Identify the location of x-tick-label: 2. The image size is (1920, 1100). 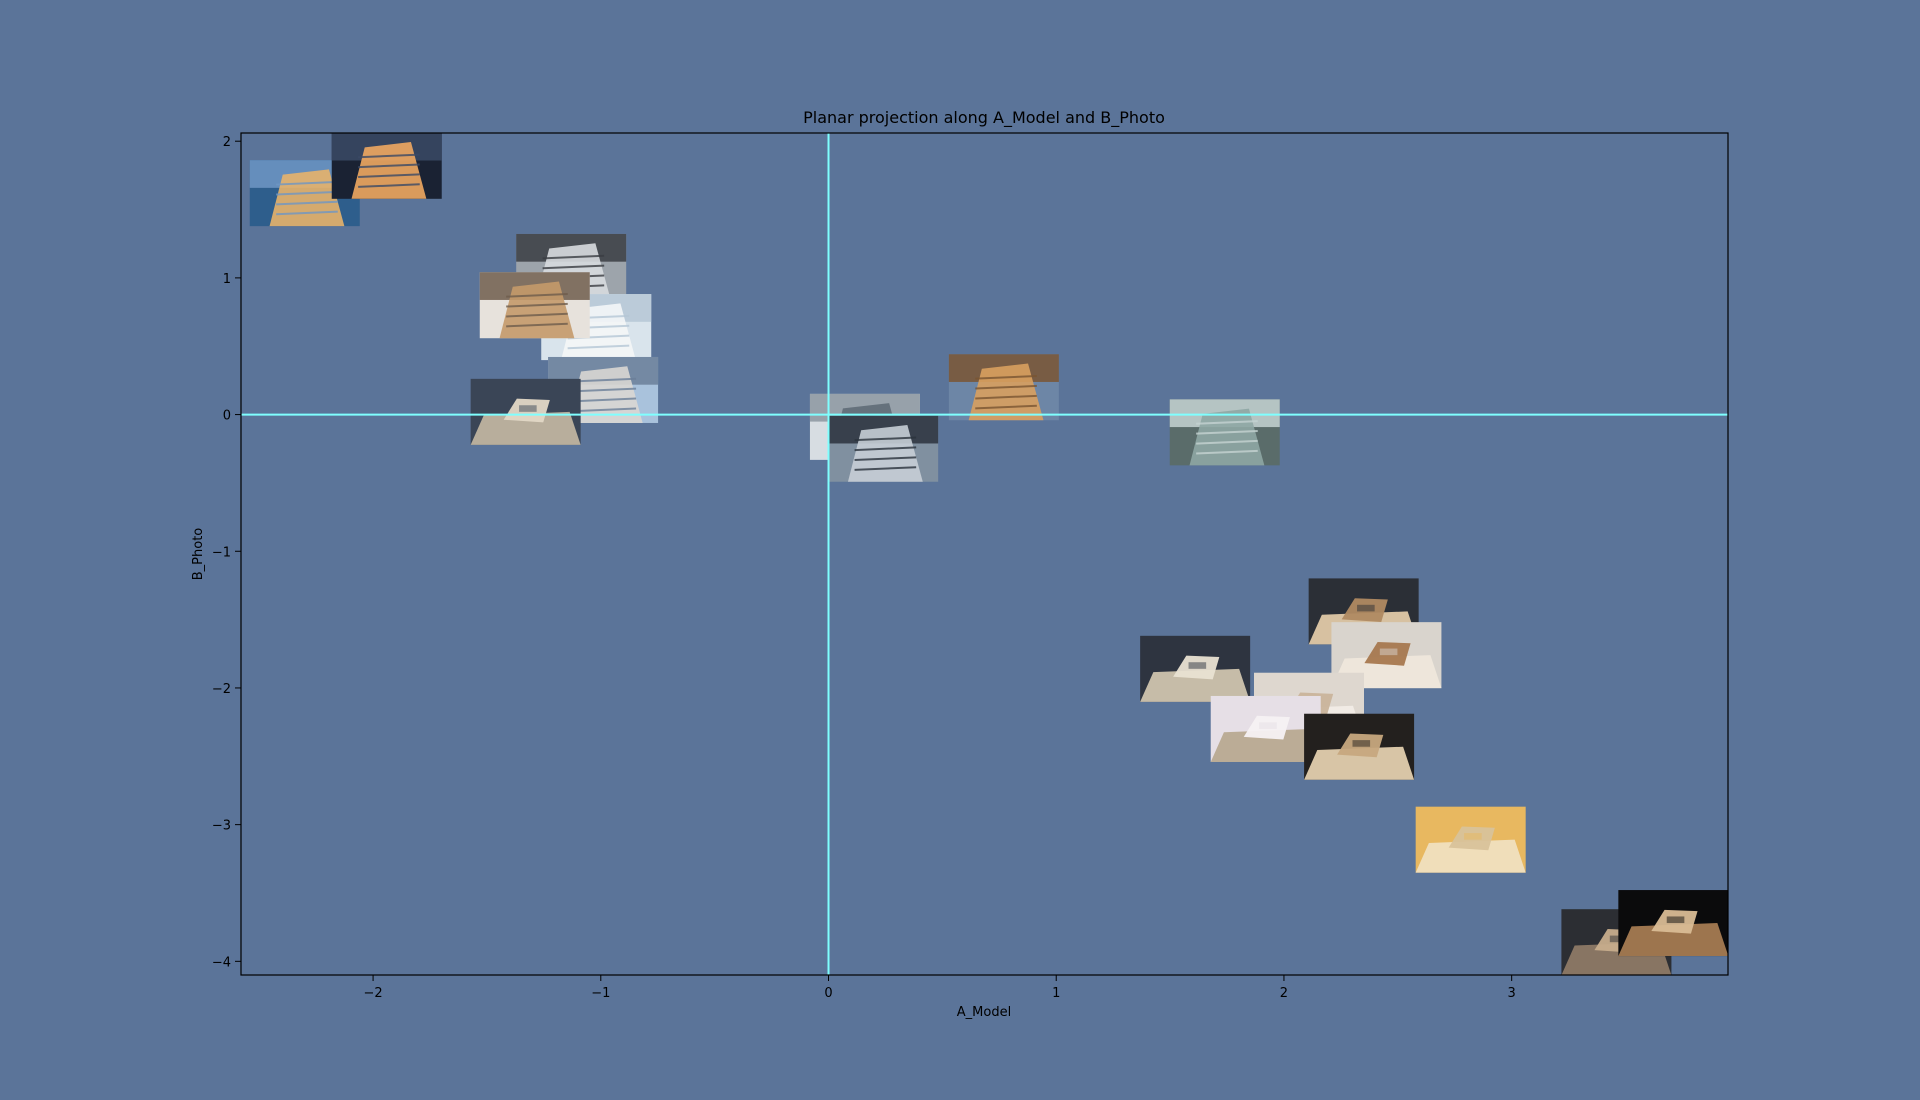
(1284, 993).